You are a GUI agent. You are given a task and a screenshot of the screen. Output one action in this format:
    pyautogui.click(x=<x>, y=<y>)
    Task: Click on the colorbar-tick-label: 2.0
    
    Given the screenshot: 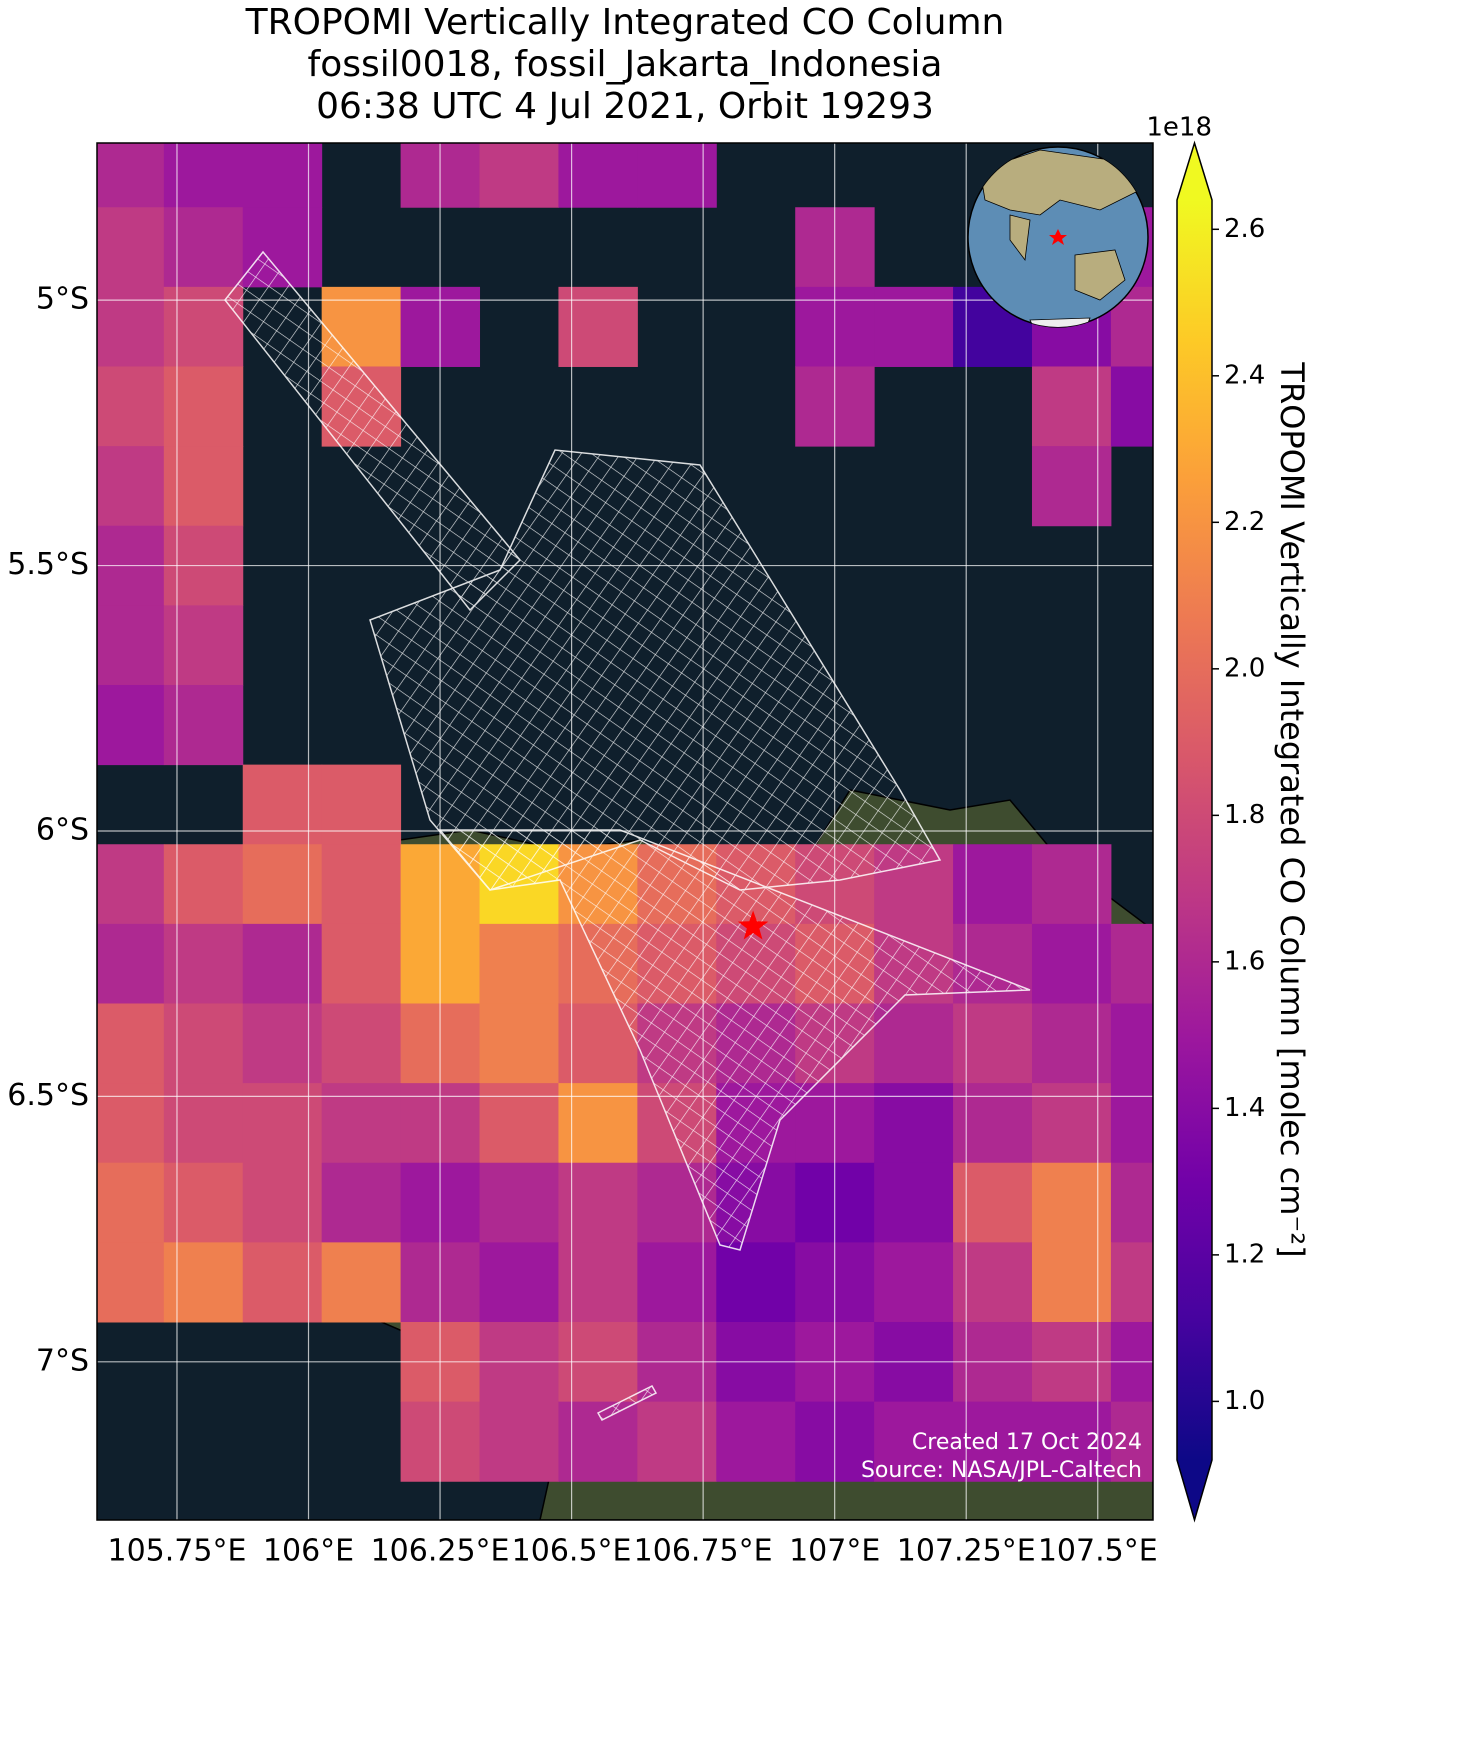 What is the action you would take?
    pyautogui.click(x=1244, y=668)
    